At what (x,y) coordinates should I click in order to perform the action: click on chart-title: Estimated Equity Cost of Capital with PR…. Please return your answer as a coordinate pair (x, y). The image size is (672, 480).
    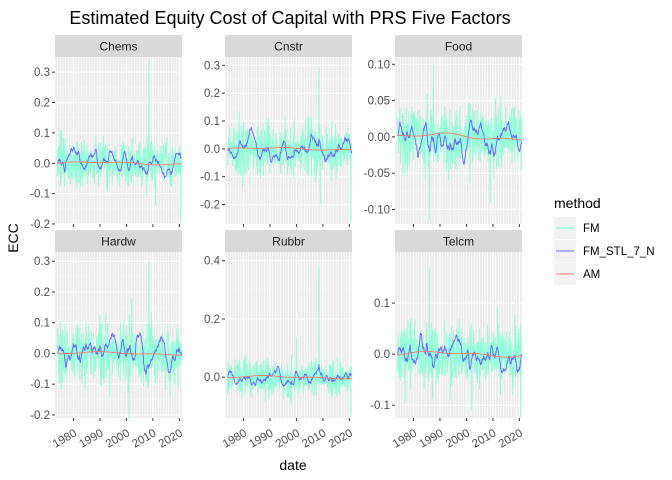
    Looking at the image, I should click on (289, 18).